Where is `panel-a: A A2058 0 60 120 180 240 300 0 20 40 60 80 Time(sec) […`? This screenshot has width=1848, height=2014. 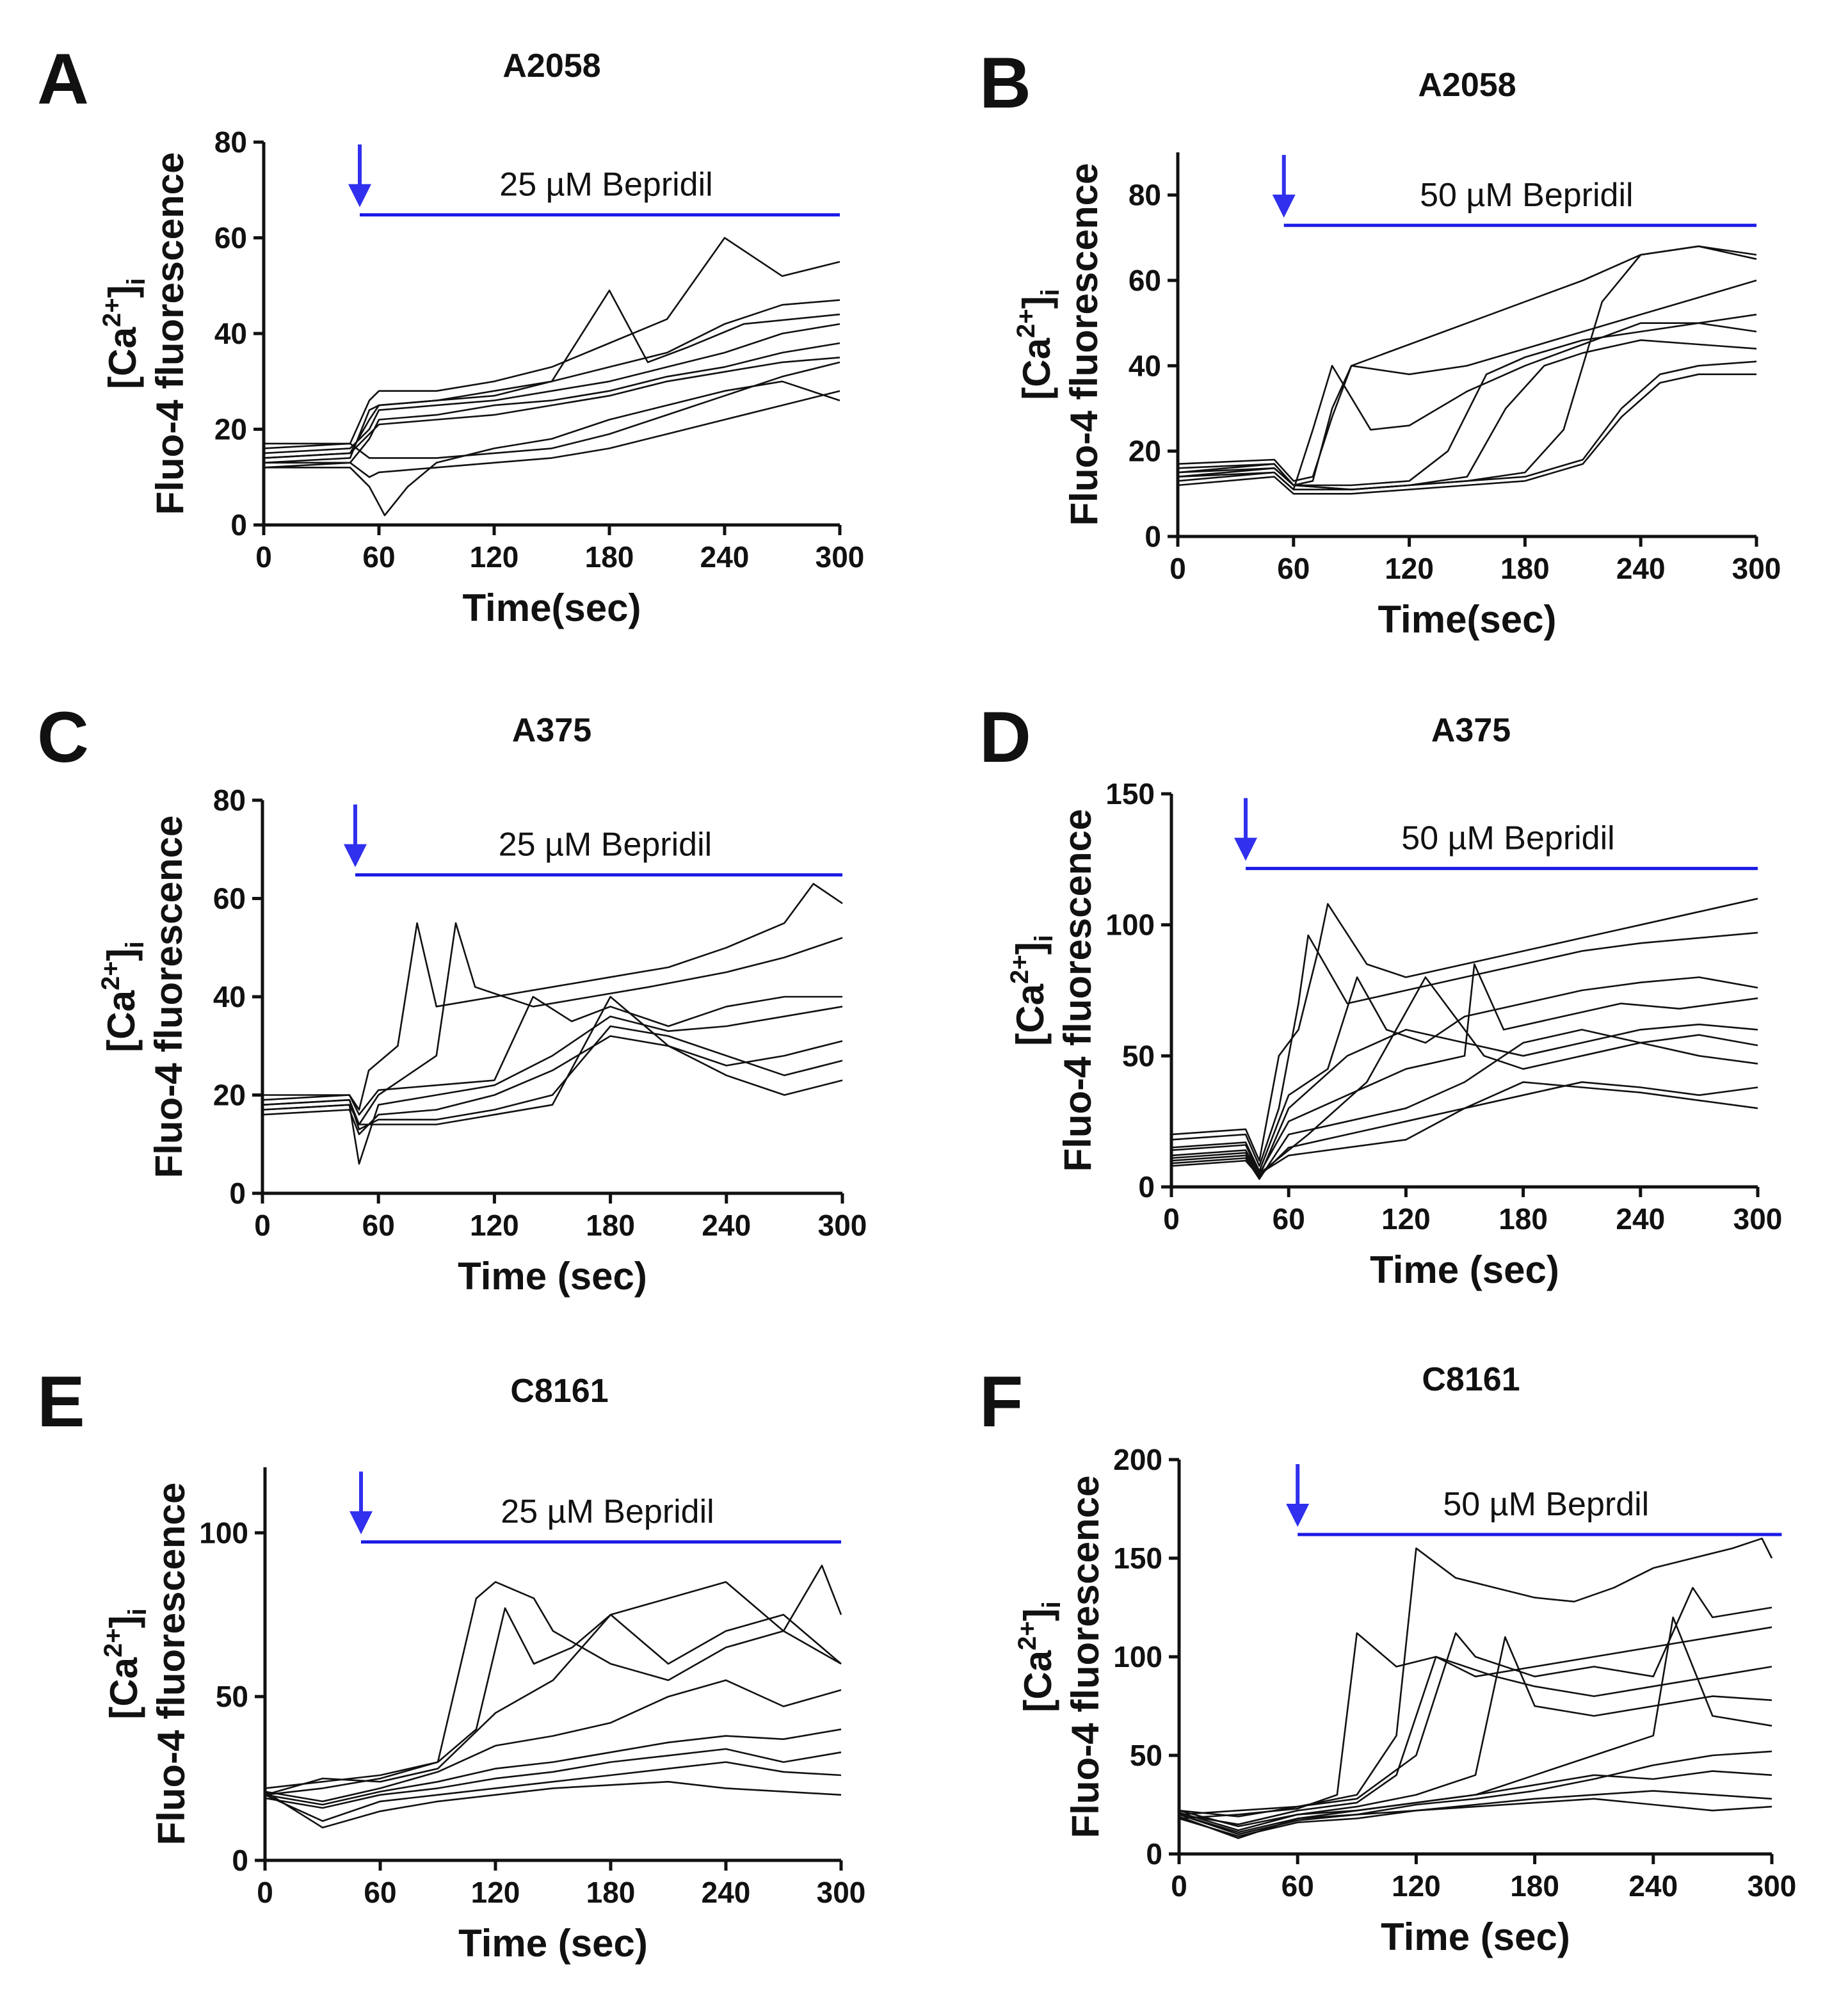
panel-a: A A2058 0 60 120 180 240 300 0 20 40 60 80 Time(sec) [… is located at coordinates (450, 334).